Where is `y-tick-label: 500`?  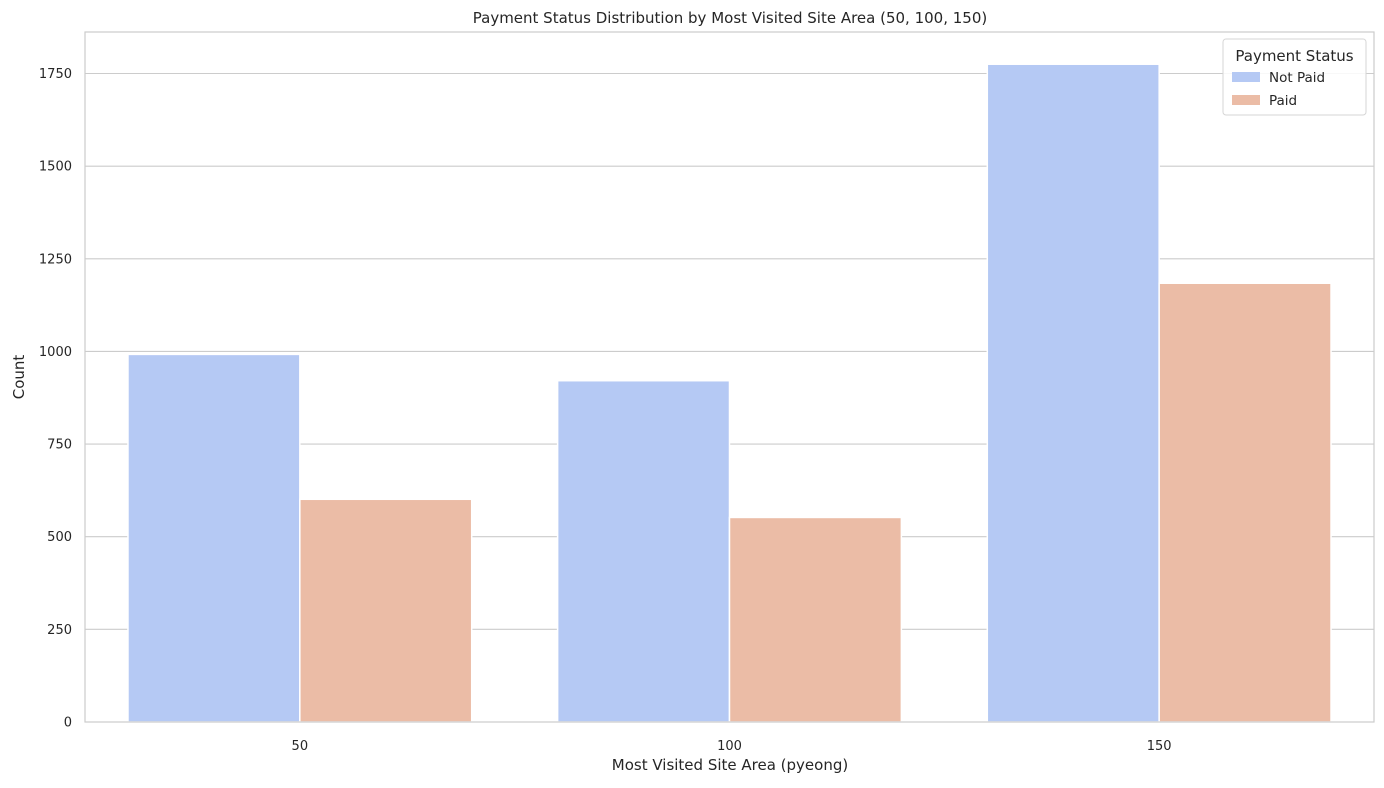 y-tick-label: 500 is located at coordinates (59, 537).